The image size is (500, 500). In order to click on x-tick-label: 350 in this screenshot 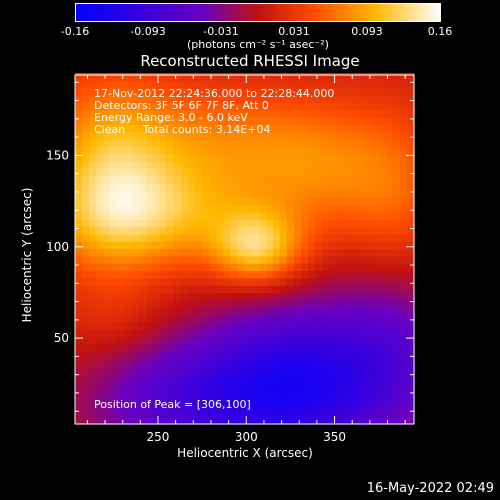, I will do `click(334, 437)`.